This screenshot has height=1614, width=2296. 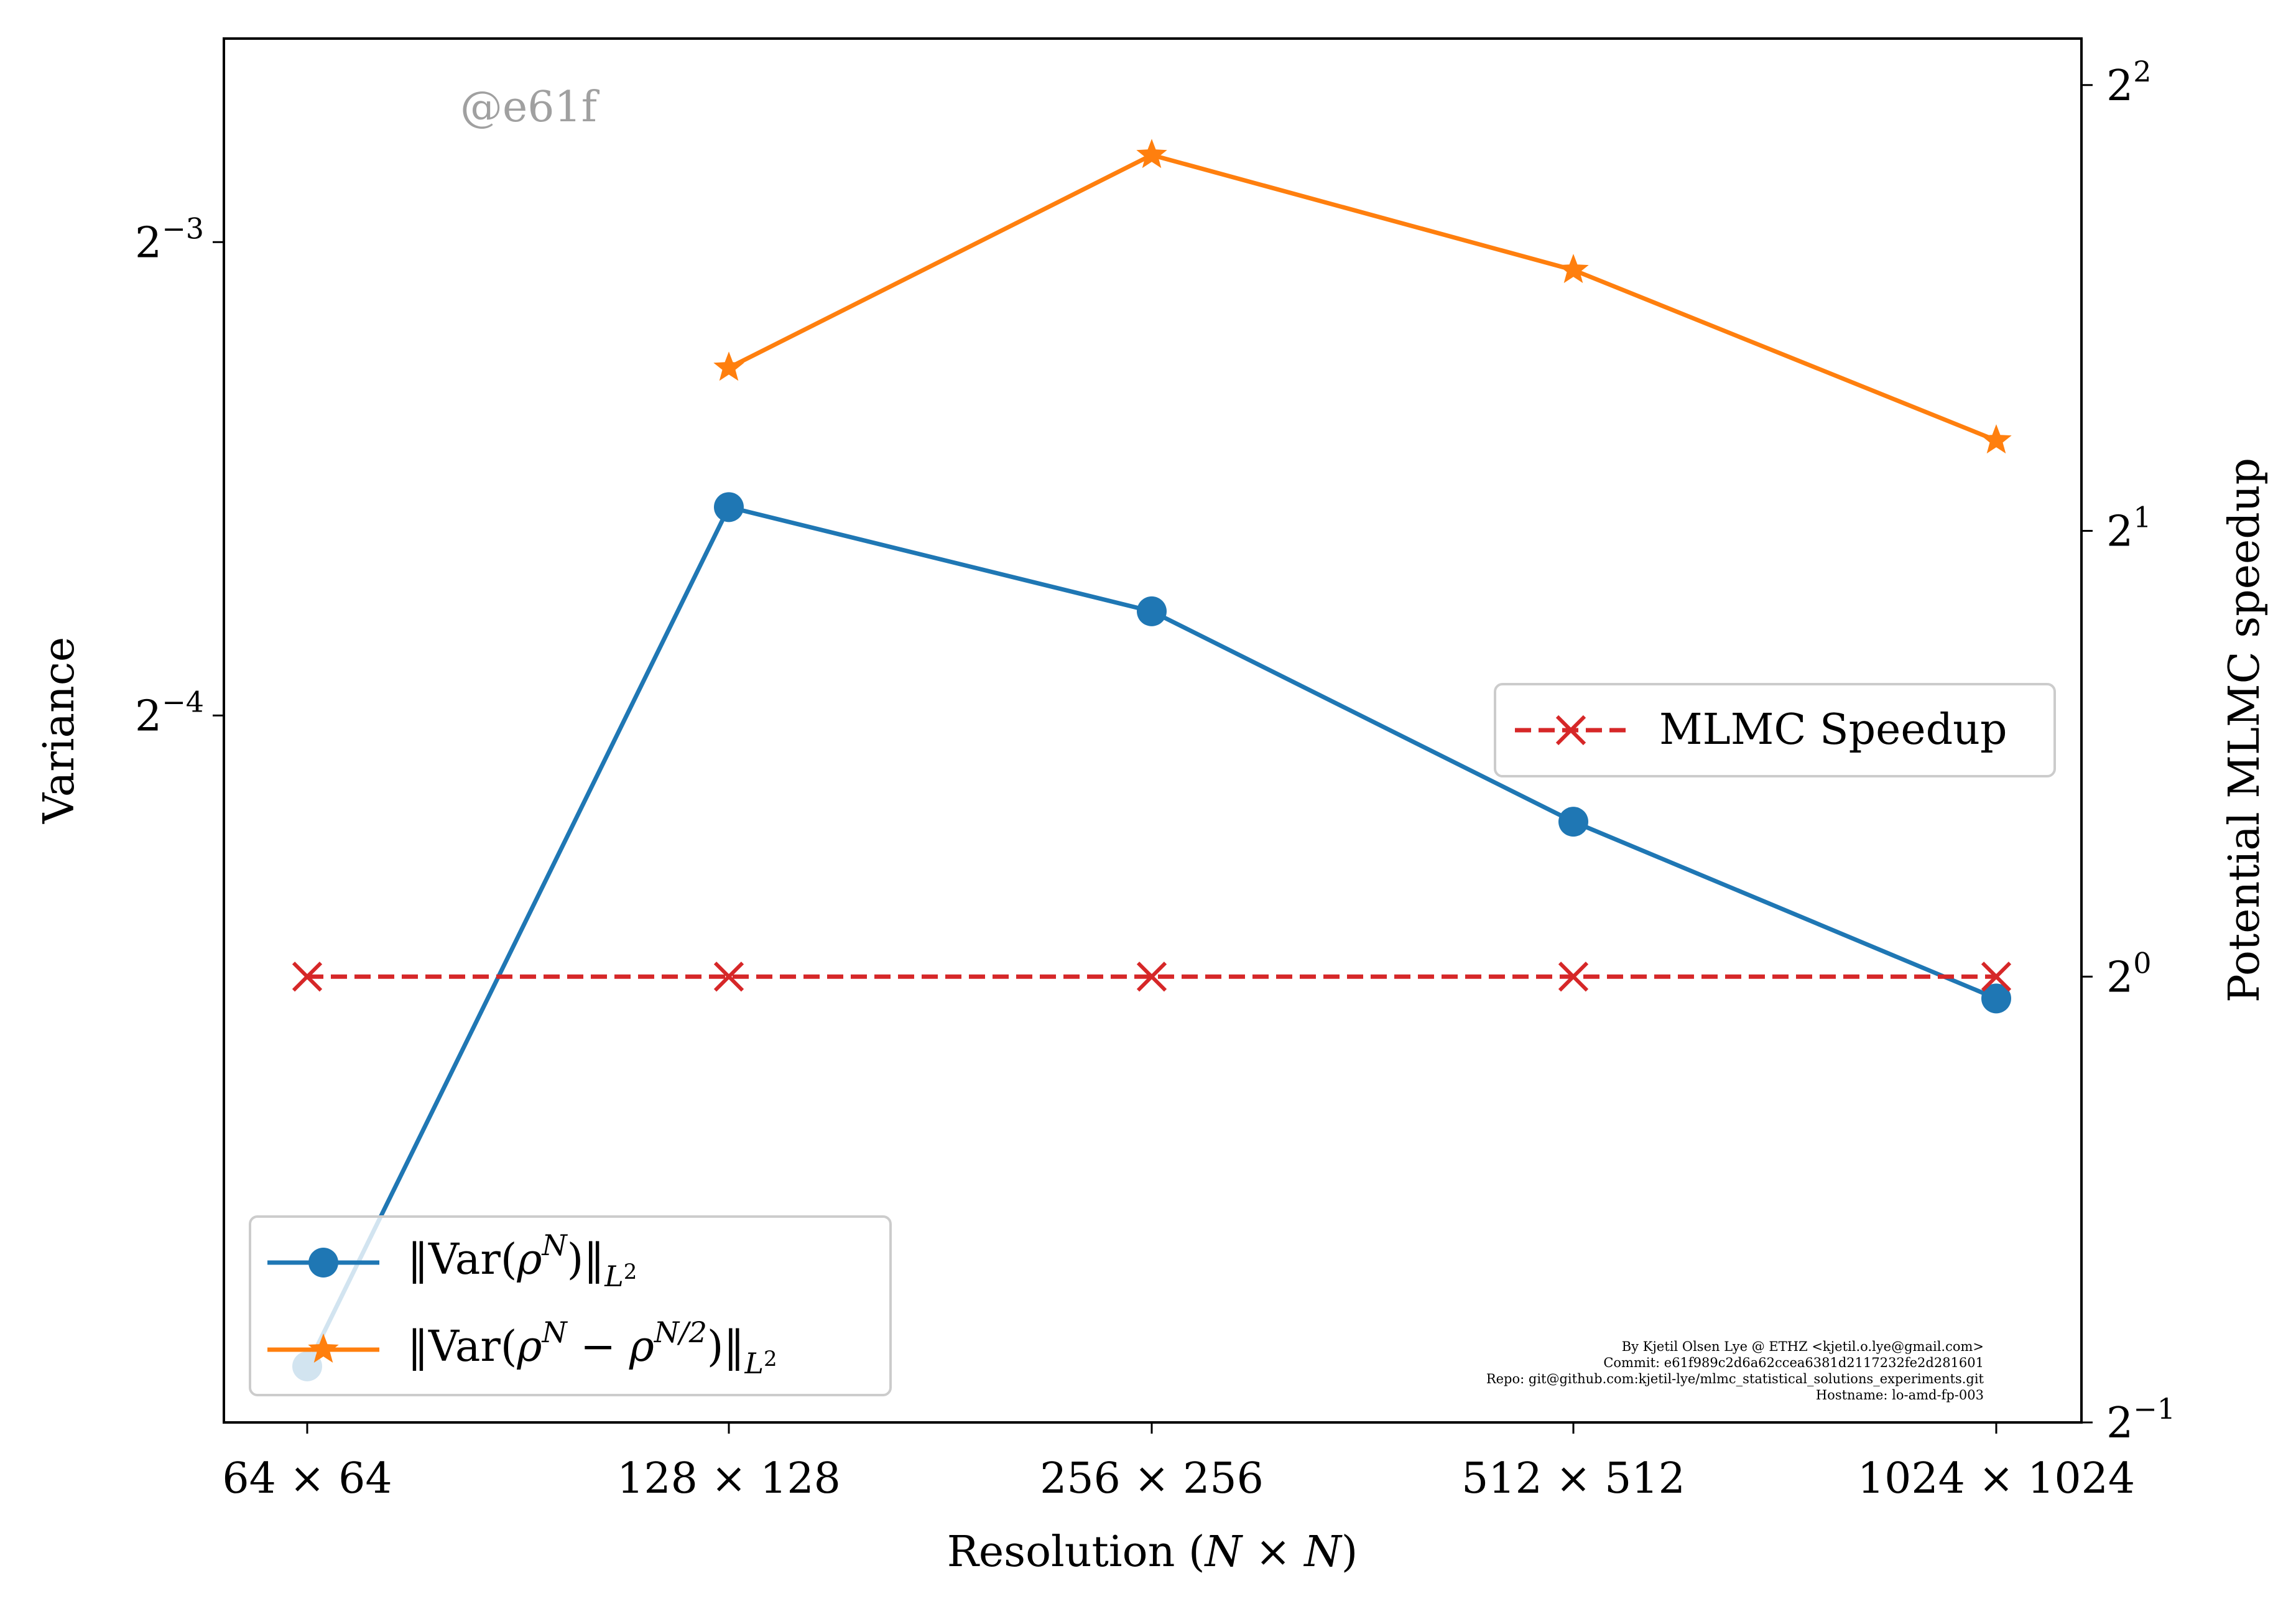 What do you see at coordinates (1152, 1552) in the screenshot?
I see `x-axis-label: Resolution (N × N)` at bounding box center [1152, 1552].